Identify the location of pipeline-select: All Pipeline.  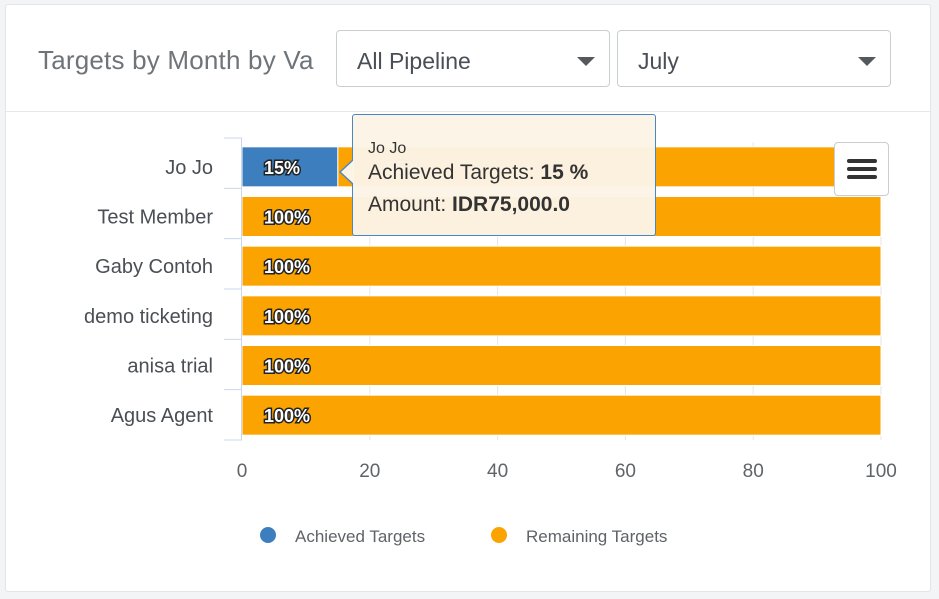
(473, 58).